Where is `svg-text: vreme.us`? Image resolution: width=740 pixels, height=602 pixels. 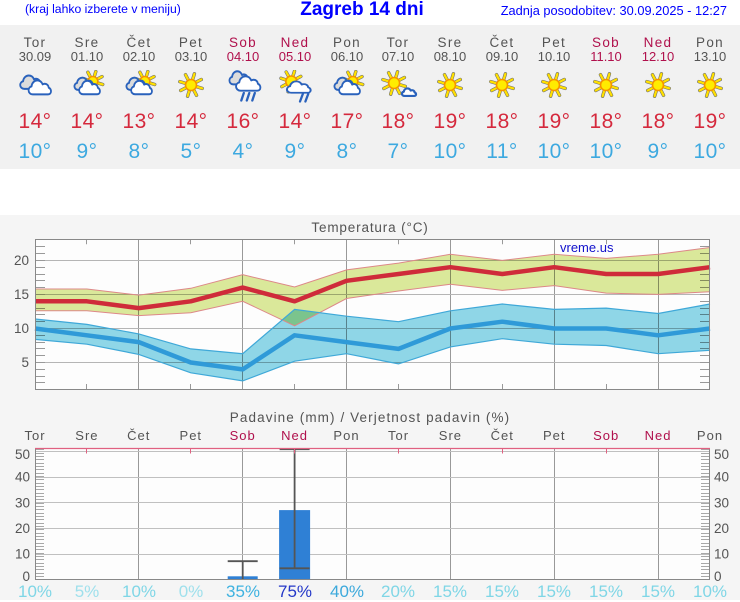
svg-text: vreme.us is located at coordinates (587, 247).